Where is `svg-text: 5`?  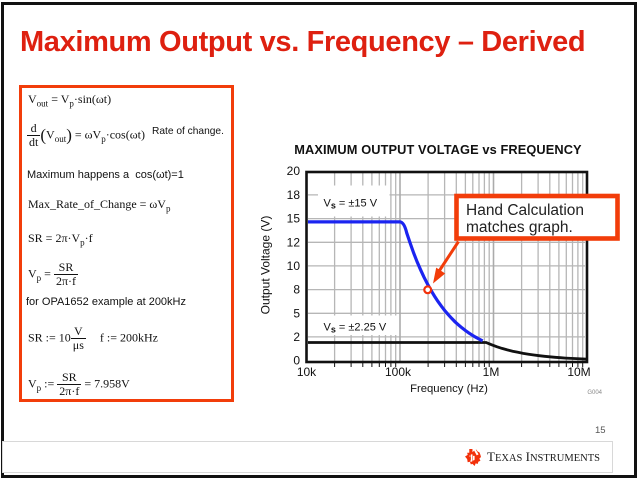
svg-text: 5 is located at coordinates (296, 313).